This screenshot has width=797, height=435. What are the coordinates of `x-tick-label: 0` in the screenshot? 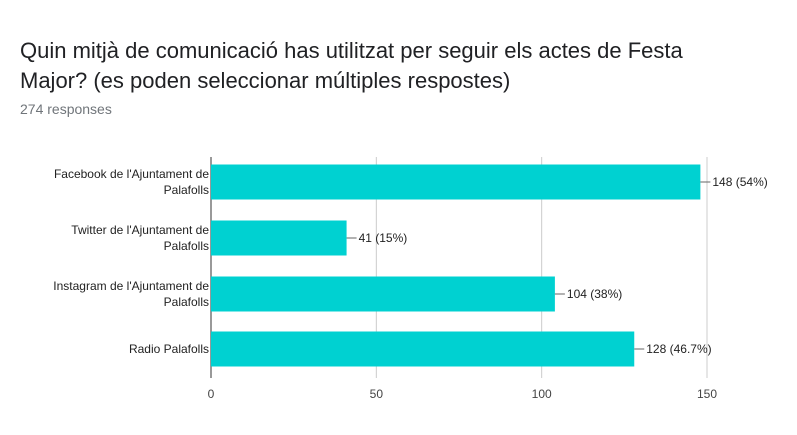 It's located at (211, 394).